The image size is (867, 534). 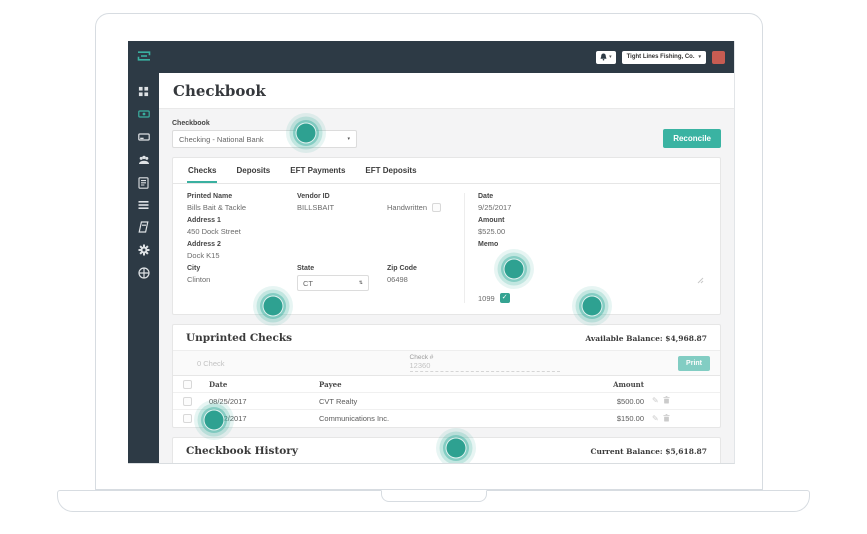 I want to click on settings-gear-icon, so click(x=144, y=250).